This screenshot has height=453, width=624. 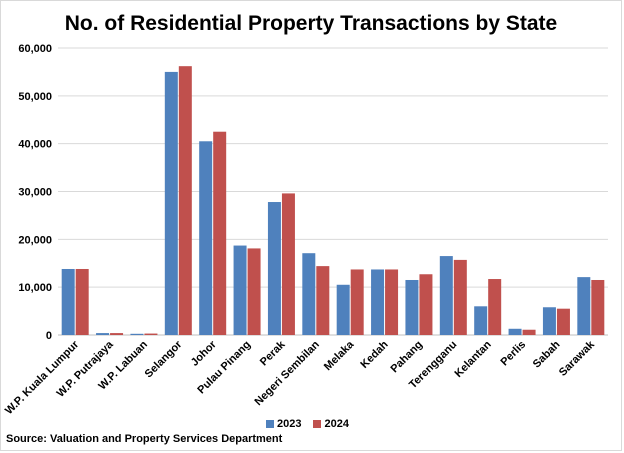 I want to click on y-tick-label: 40,000, so click(x=35, y=145).